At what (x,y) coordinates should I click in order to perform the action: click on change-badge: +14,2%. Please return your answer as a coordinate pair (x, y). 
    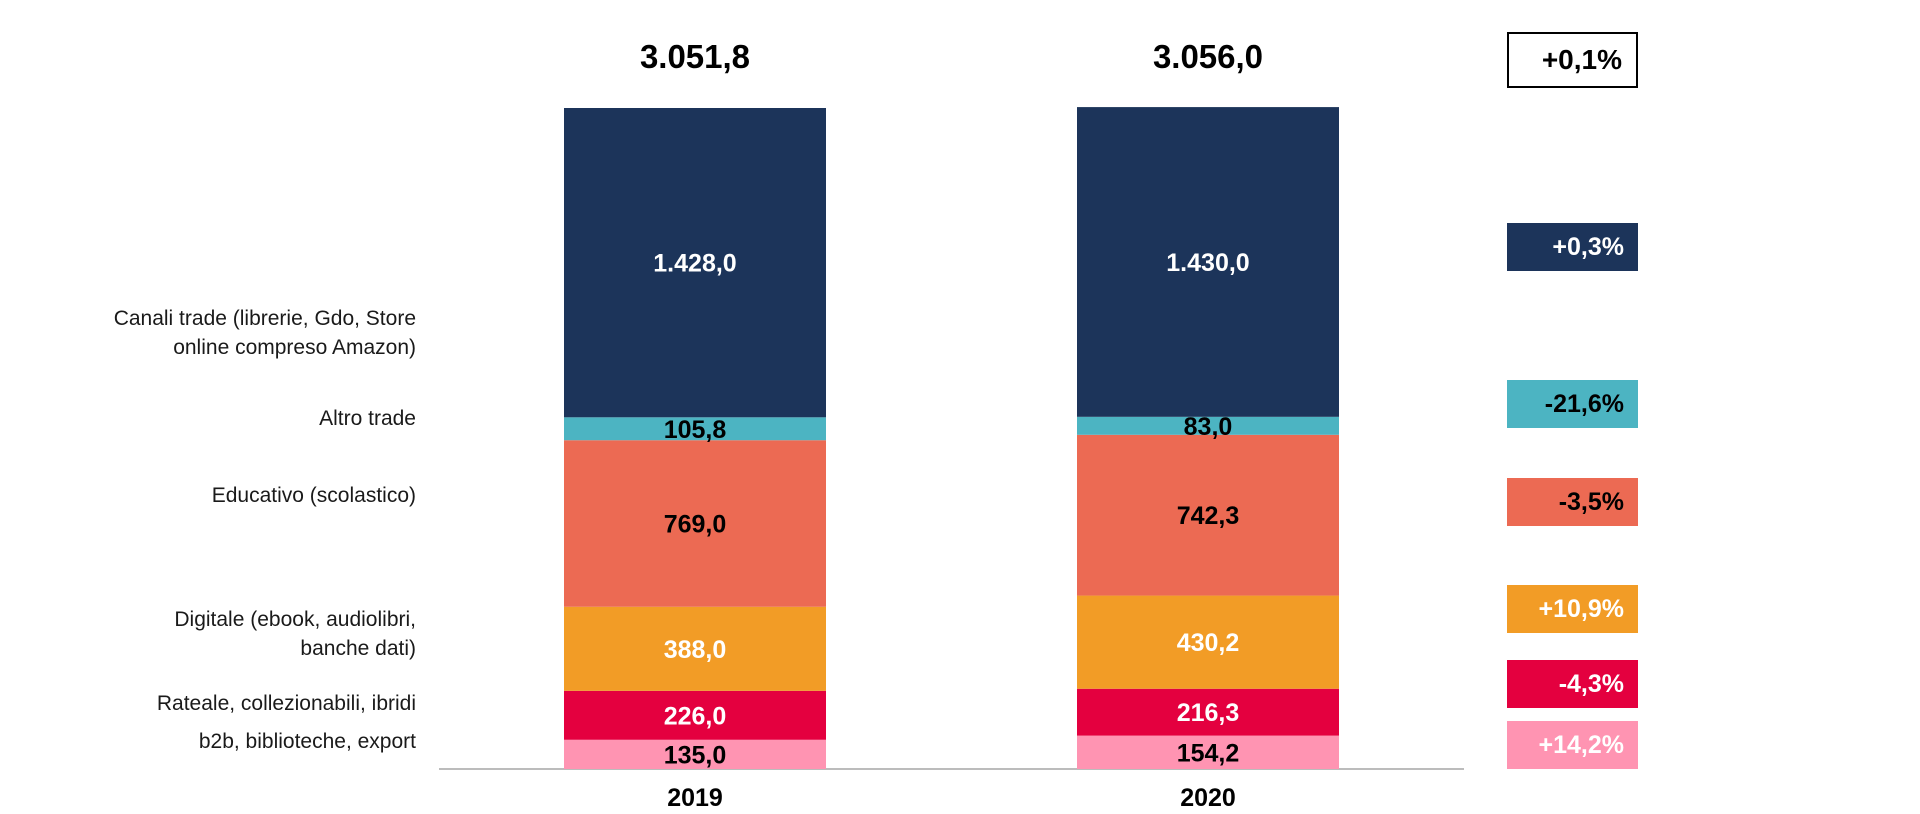
    Looking at the image, I should click on (1572, 745).